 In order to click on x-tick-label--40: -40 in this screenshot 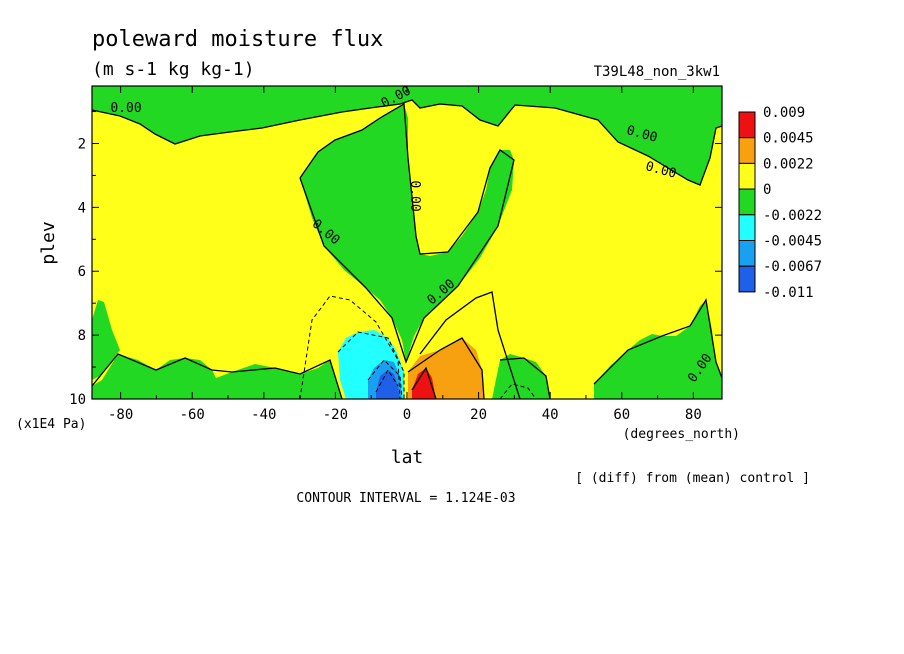, I will do `click(263, 415)`.